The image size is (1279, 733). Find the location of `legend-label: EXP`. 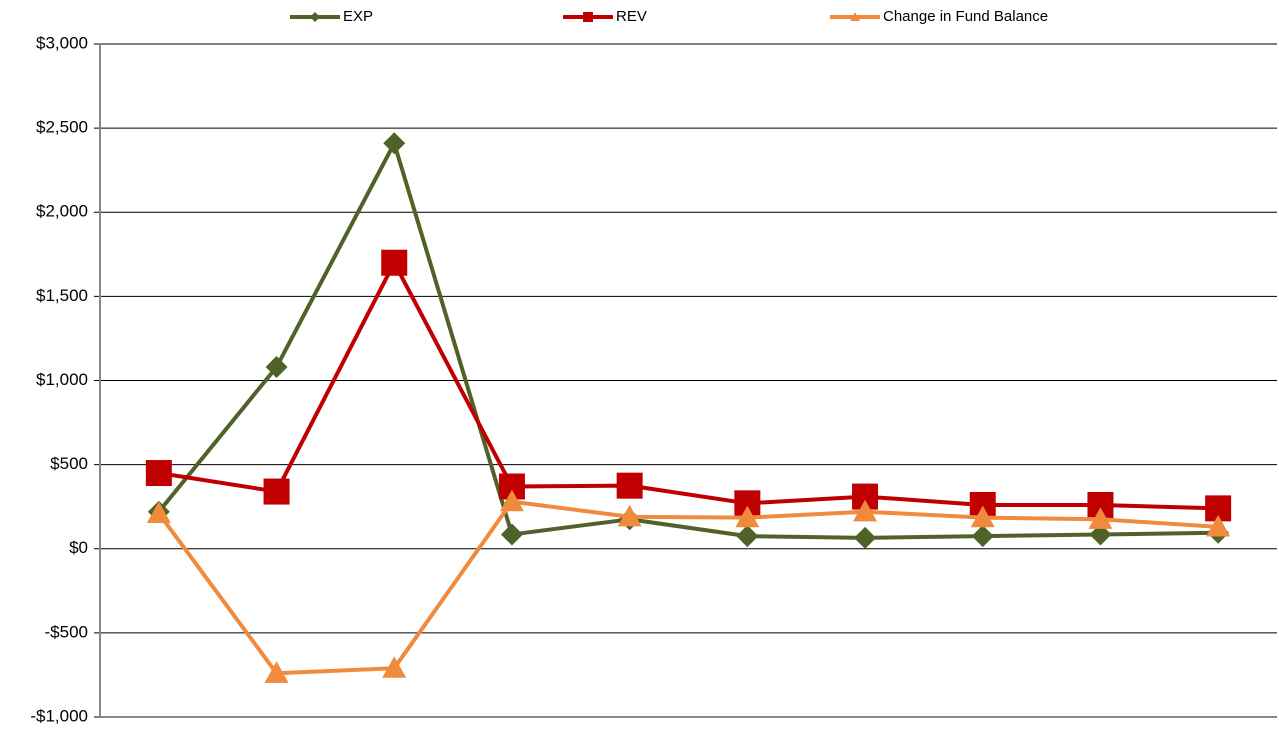

legend-label: EXP is located at coordinates (358, 16).